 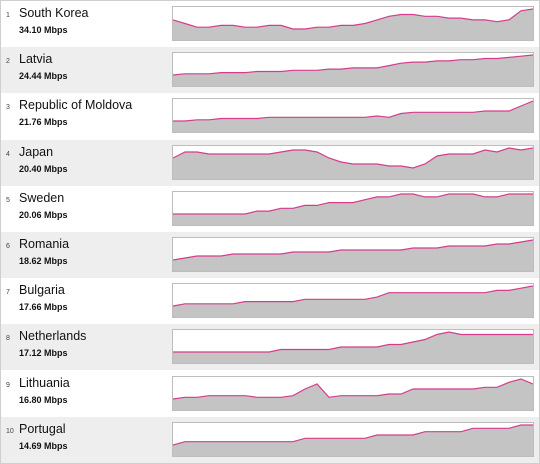 I want to click on speed-value: 14.69 Mbps, so click(x=43, y=446).